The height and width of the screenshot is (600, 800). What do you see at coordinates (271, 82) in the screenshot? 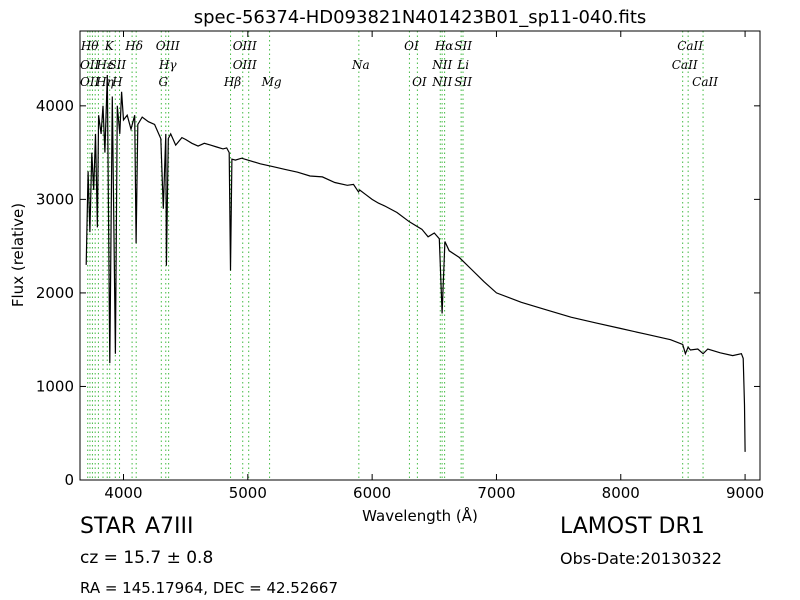
I see `spectral-line-label: Mg` at bounding box center [271, 82].